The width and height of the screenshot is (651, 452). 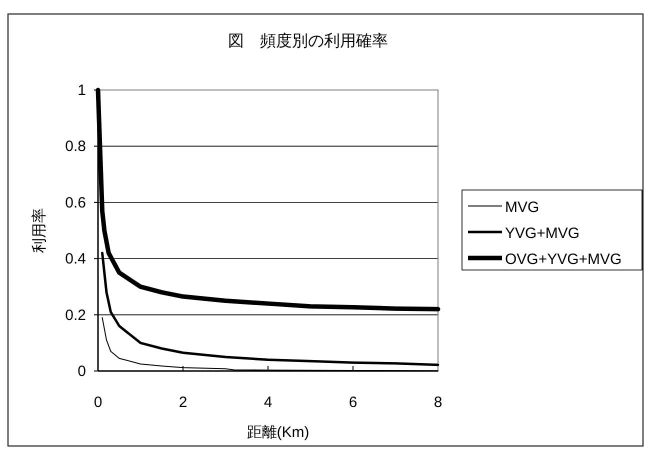 I want to click on x-axis-title: 距離(Km), so click(x=278, y=432).